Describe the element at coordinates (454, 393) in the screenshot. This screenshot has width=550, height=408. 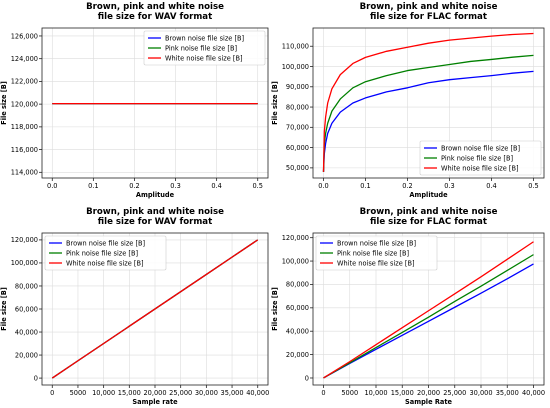
I see `x-tick-label: 25,000` at that location.